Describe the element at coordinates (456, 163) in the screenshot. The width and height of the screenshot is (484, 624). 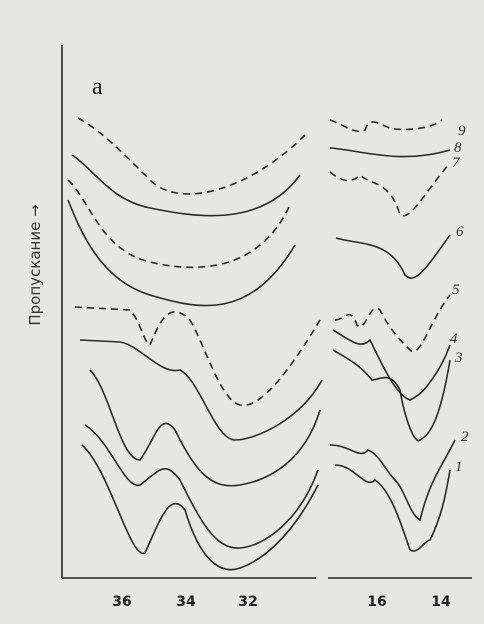
I see `curve-label: 7` at that location.